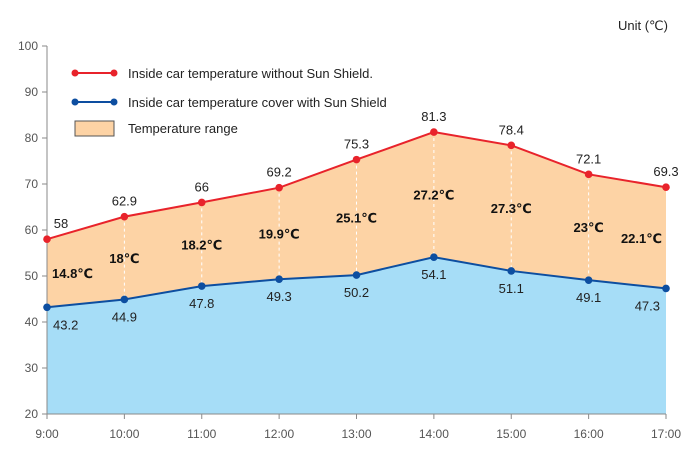 This screenshot has height=455, width=696. I want to click on x-tick-label: 11:00, so click(201, 434).